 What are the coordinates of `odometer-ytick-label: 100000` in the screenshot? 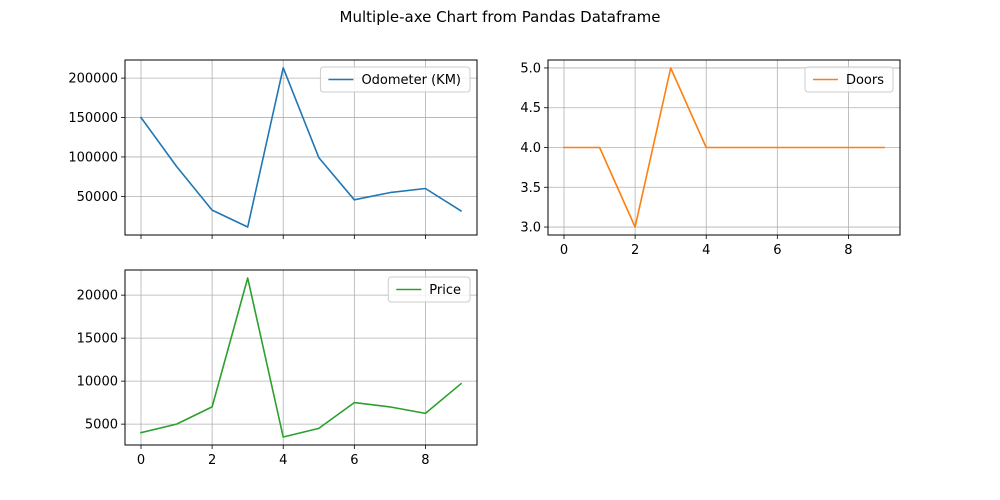 It's located at (93, 157).